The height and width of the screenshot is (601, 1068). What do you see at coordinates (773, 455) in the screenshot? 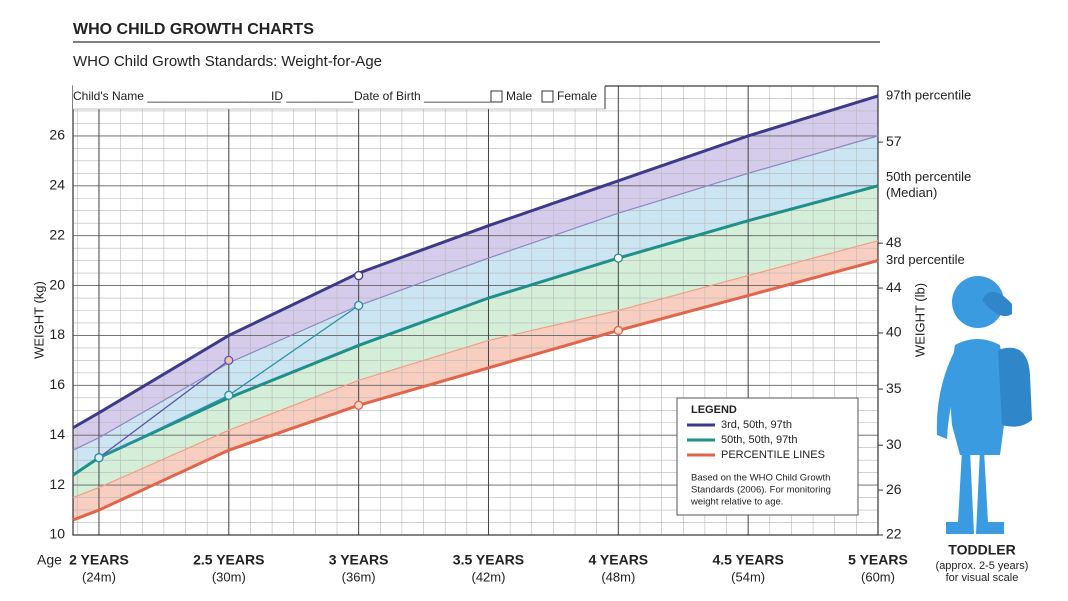
I see `legend-label: PERCENTILE LINES` at bounding box center [773, 455].